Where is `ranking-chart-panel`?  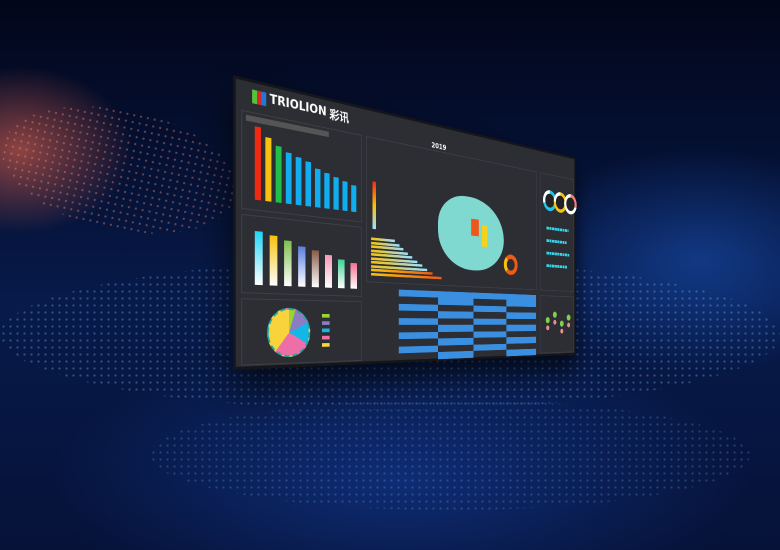 ranking-chart-panel is located at coordinates (301, 166).